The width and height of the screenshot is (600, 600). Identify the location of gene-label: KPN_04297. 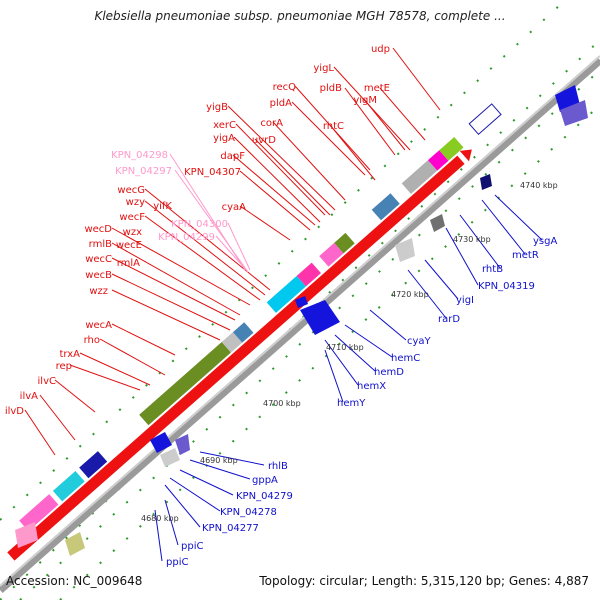
(143, 171).